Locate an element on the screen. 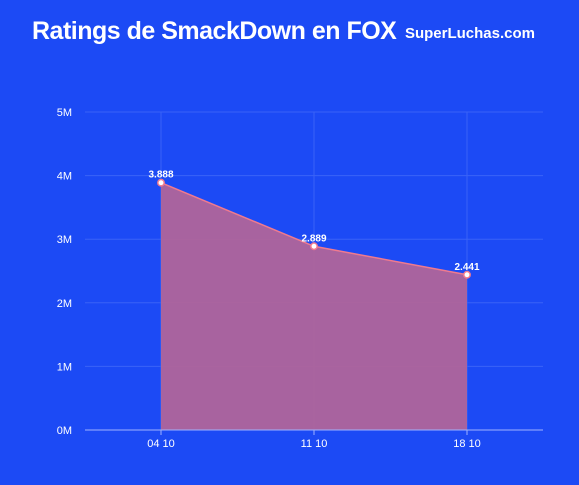 The width and height of the screenshot is (579, 485). data-label: 3.888 is located at coordinates (160, 175).